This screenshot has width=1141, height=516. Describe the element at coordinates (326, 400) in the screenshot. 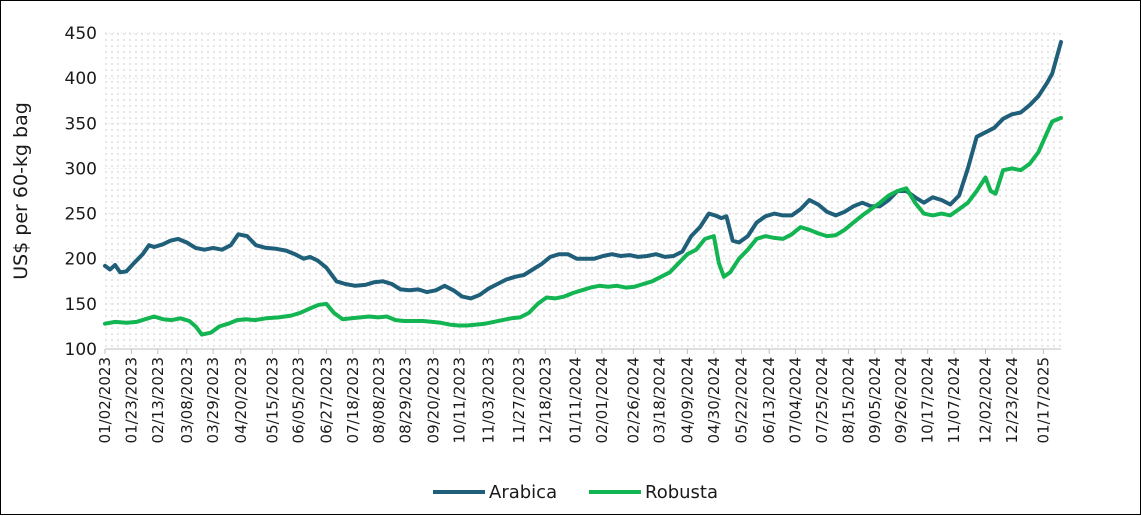

I see `x-tick-label: 06/27/2023` at that location.